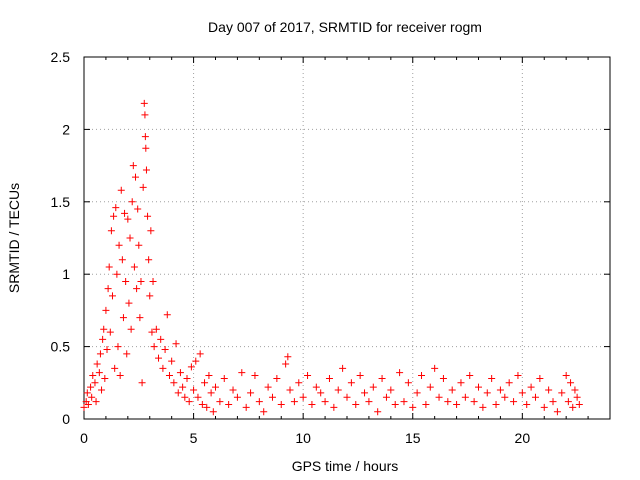  I want to click on x-tick-label: 5, so click(194, 438).